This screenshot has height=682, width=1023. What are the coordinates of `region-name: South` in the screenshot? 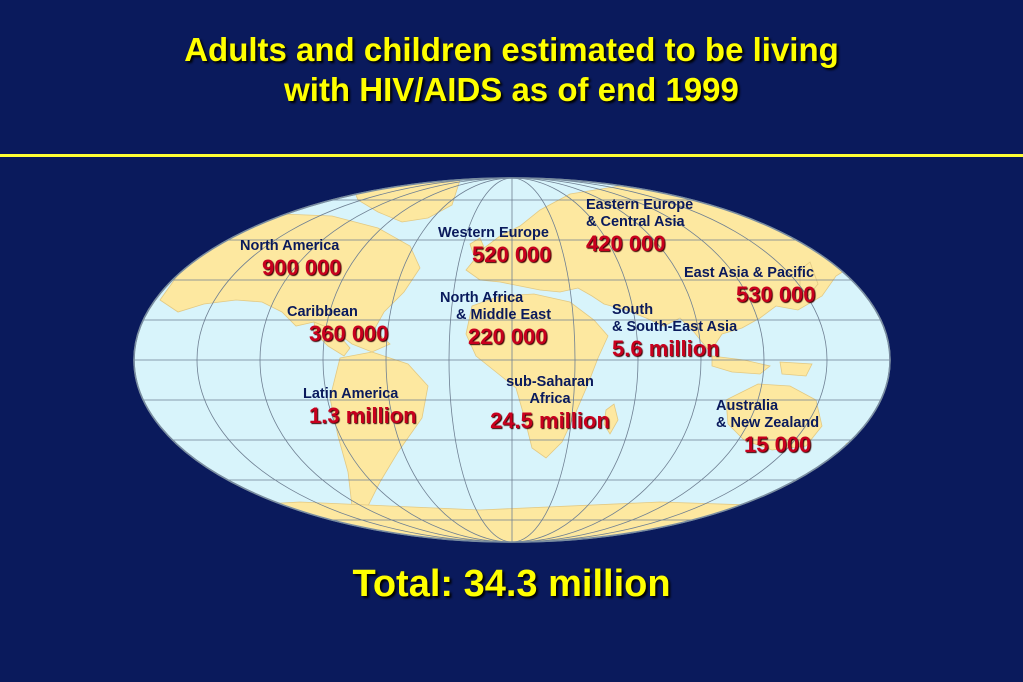 It's located at (633, 310).